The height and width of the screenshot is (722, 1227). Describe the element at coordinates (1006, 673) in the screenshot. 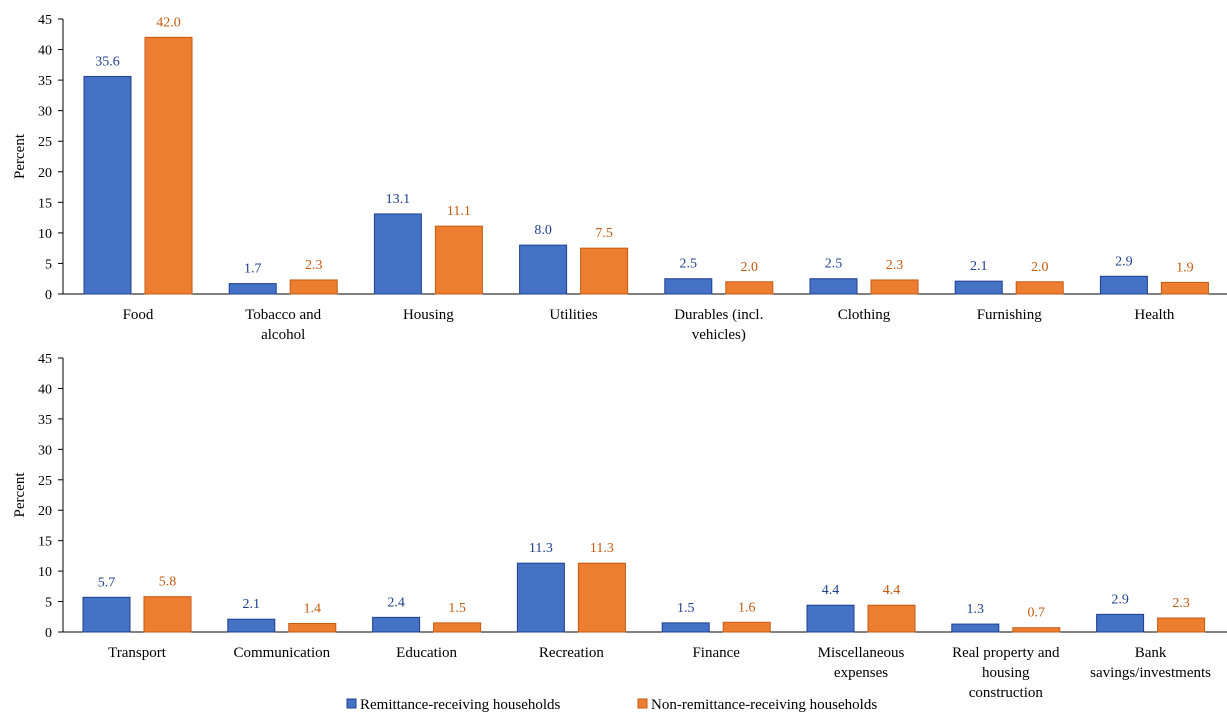

I see `x-tick-label: Real property and housing construction` at that location.